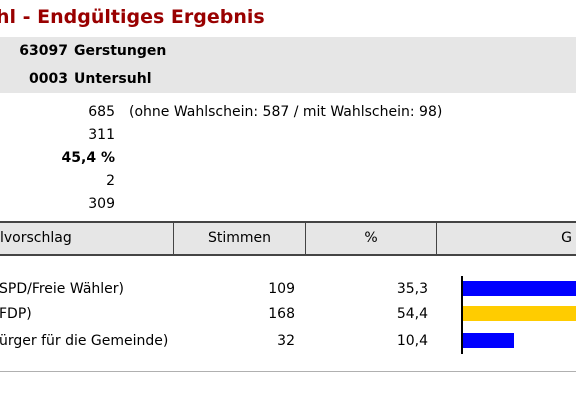 Image resolution: width=576 pixels, height=400 pixels. I want to click on header-percent: %, so click(371, 238).